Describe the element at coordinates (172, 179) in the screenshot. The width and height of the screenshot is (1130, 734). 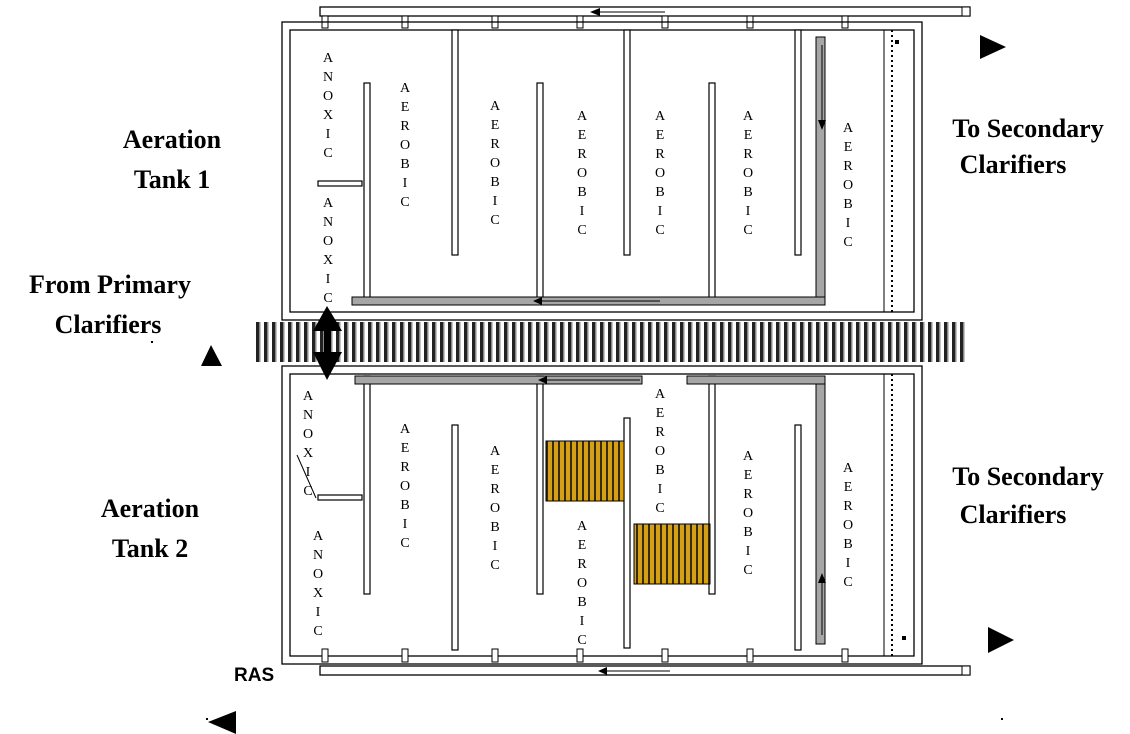
I see `tank1-label-line2: Tank 1` at that location.